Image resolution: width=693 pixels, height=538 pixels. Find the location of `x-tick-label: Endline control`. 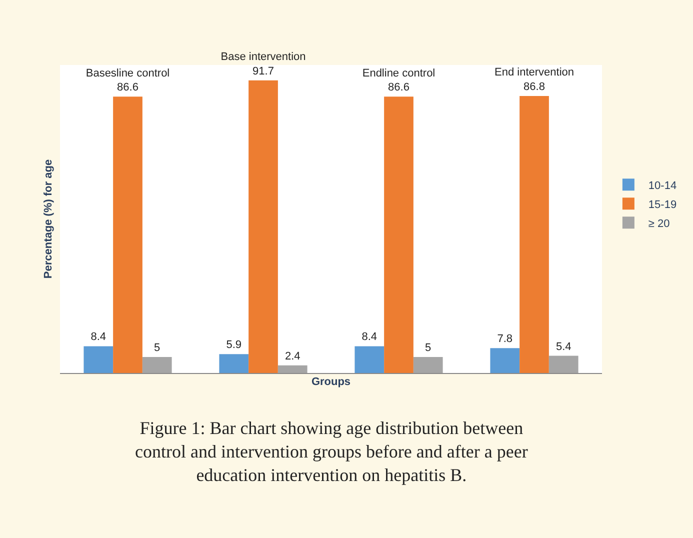

x-tick-label: Endline control is located at coordinates (399, 73).